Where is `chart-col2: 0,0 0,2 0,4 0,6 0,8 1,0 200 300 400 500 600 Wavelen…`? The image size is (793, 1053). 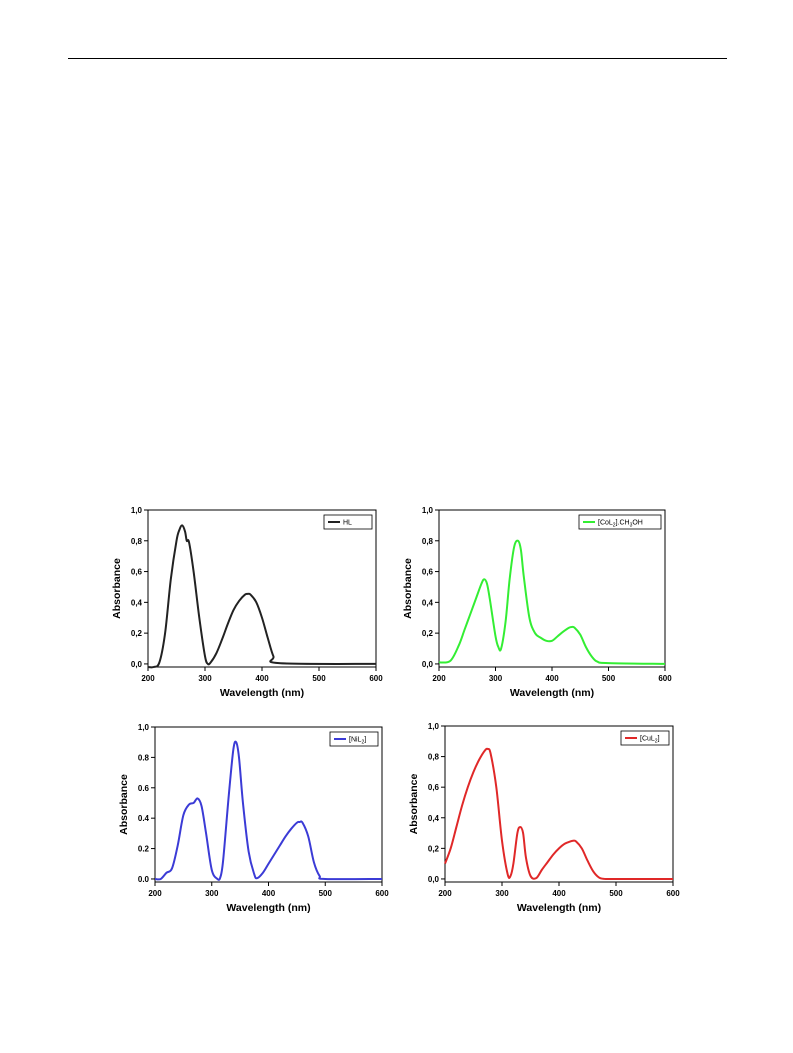
chart-col2: 0,0 0,2 0,4 0,6 0,8 1,0 200 300 400 500 600 Wavelen… is located at coordinates (537, 602).